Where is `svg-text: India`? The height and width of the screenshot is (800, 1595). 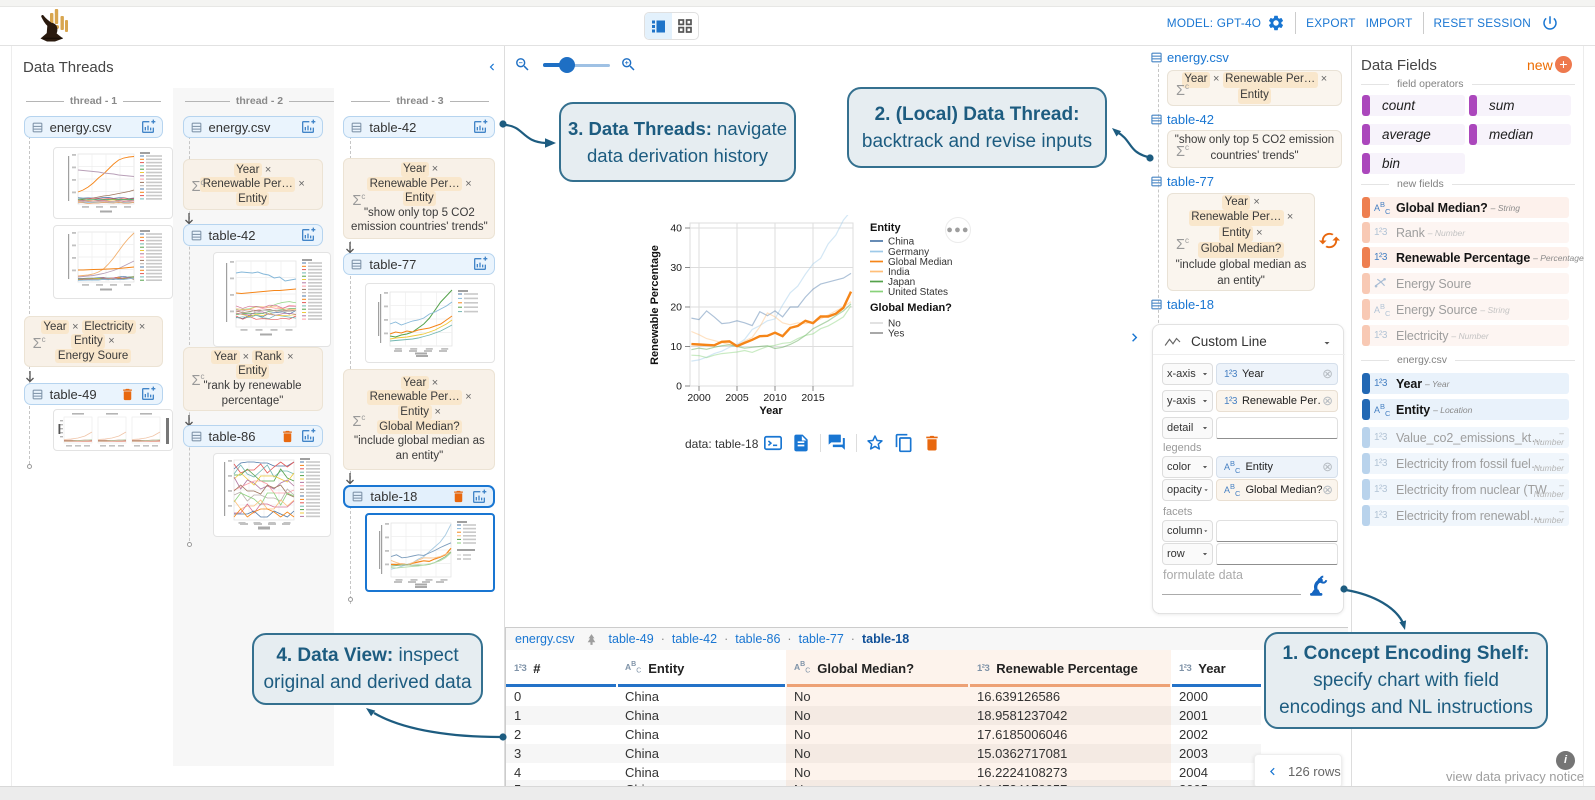 svg-text: India is located at coordinates (899, 272).